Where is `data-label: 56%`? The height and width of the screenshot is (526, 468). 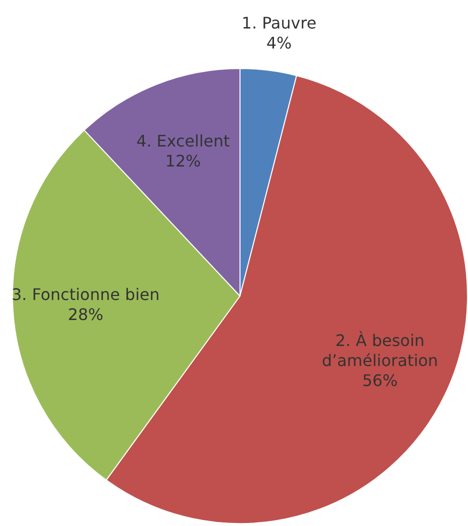 data-label: 56% is located at coordinates (380, 380).